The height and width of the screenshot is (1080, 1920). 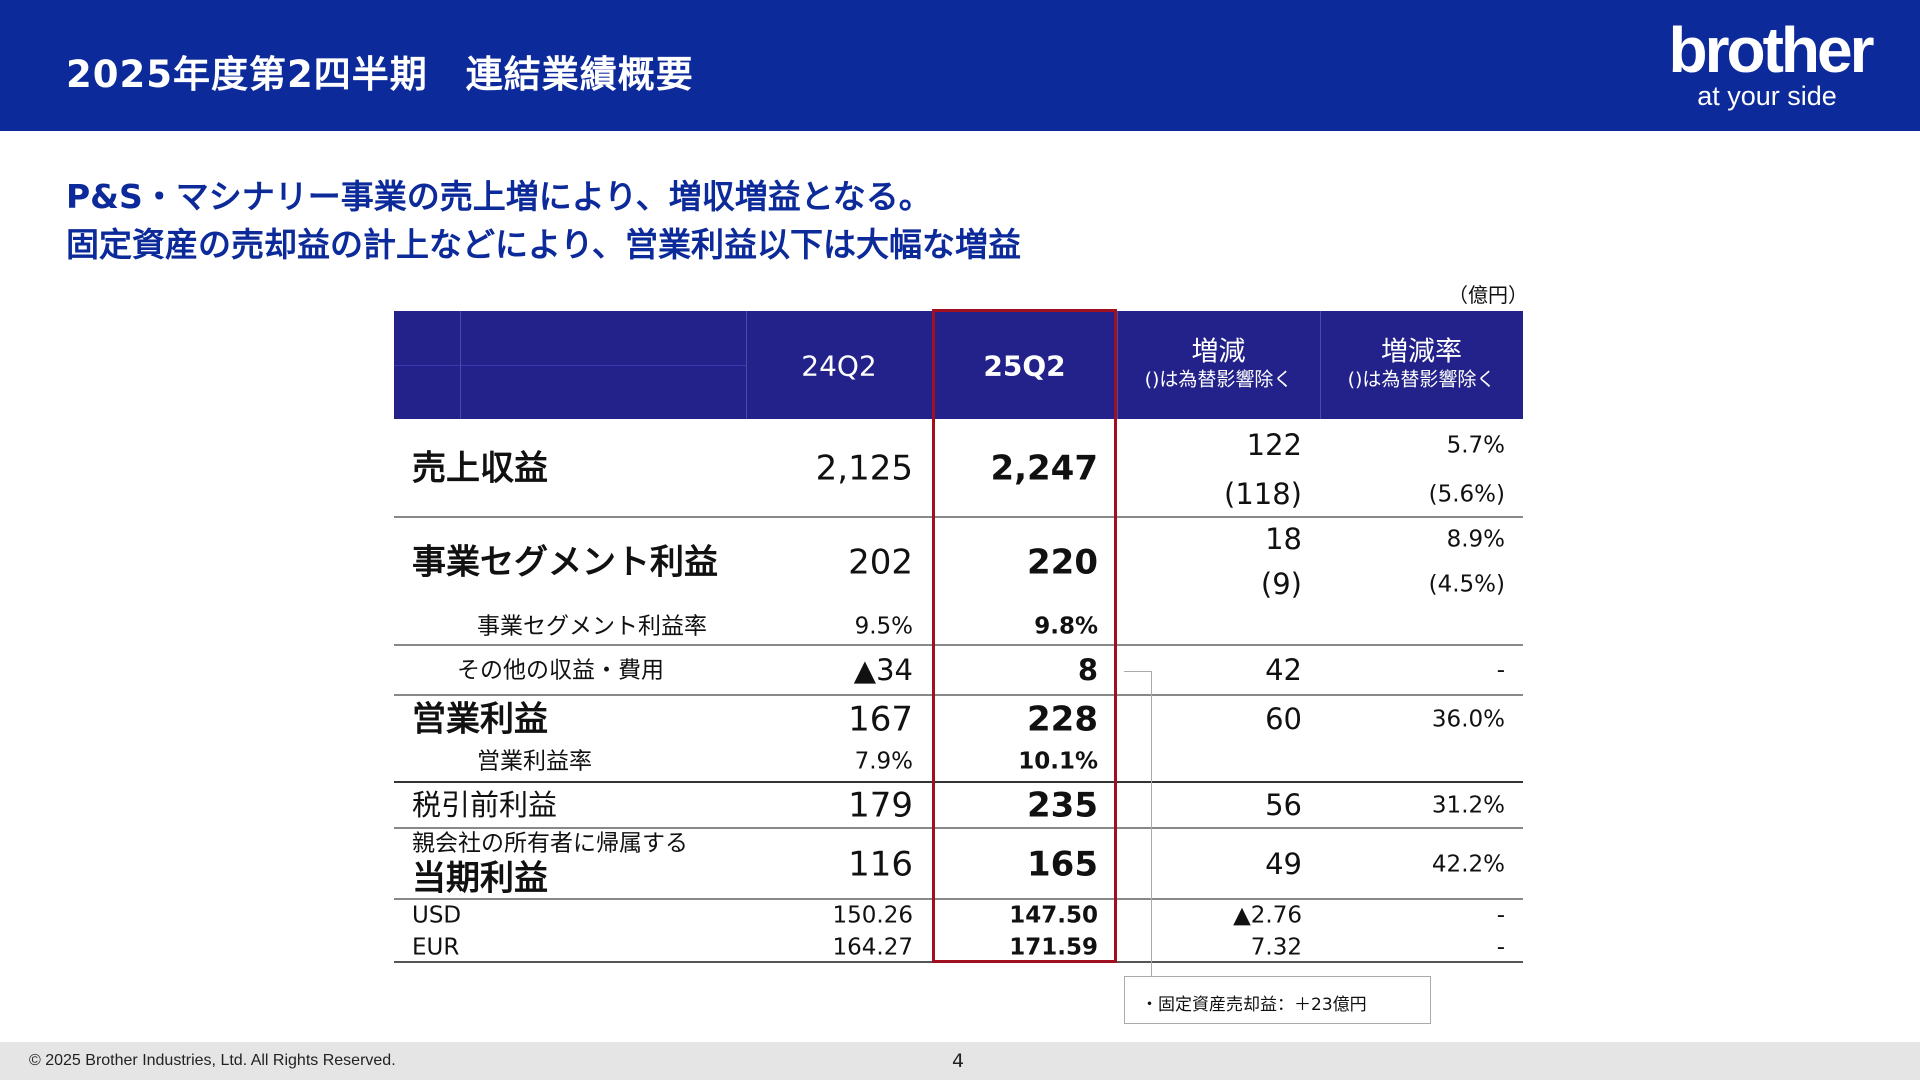 What do you see at coordinates (1283, 864) in the screenshot?
I see `cell-diff: 49` at bounding box center [1283, 864].